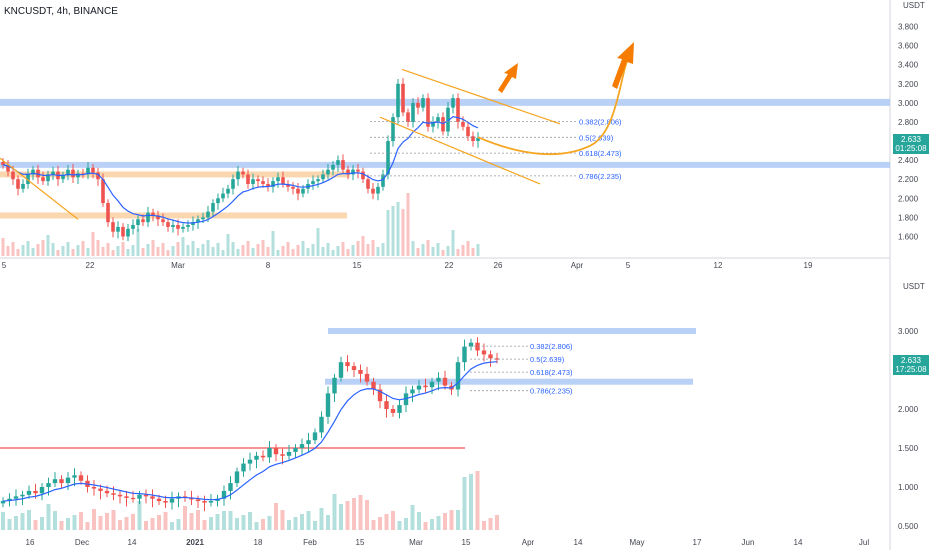 The height and width of the screenshot is (550, 932). What do you see at coordinates (914, 286) in the screenshot?
I see `currency-label: USDT` at bounding box center [914, 286].